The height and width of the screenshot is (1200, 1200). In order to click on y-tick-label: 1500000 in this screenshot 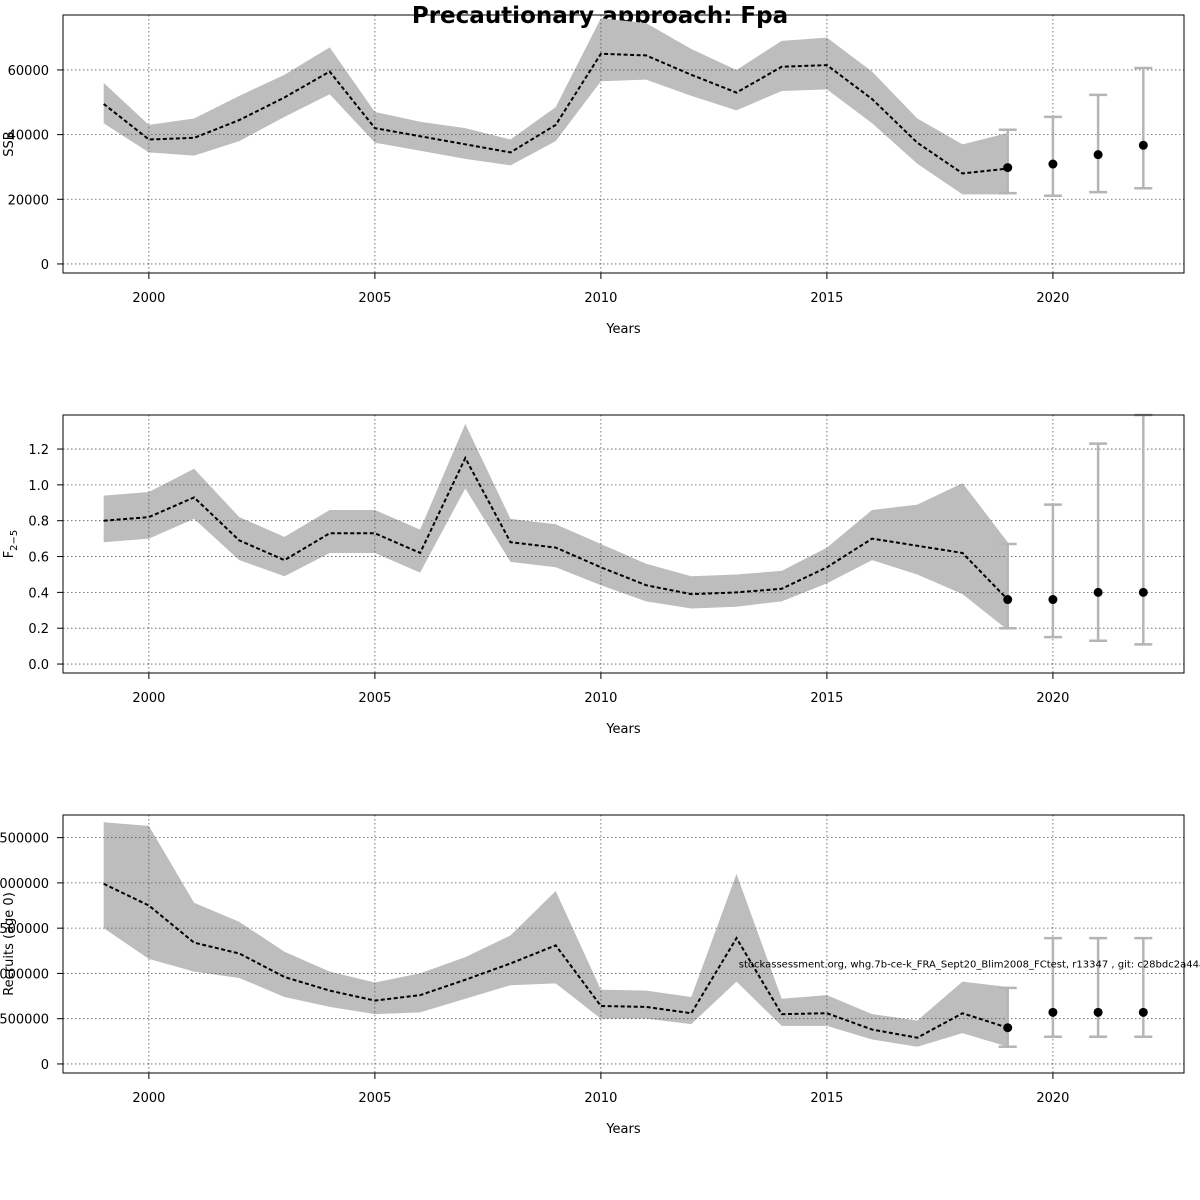, I will do `click(24, 929)`.